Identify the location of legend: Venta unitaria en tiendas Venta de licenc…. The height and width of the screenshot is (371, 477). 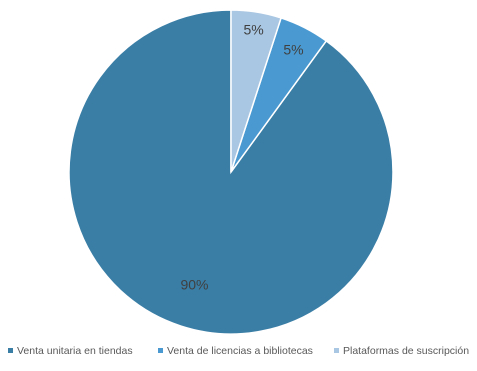
(238, 351).